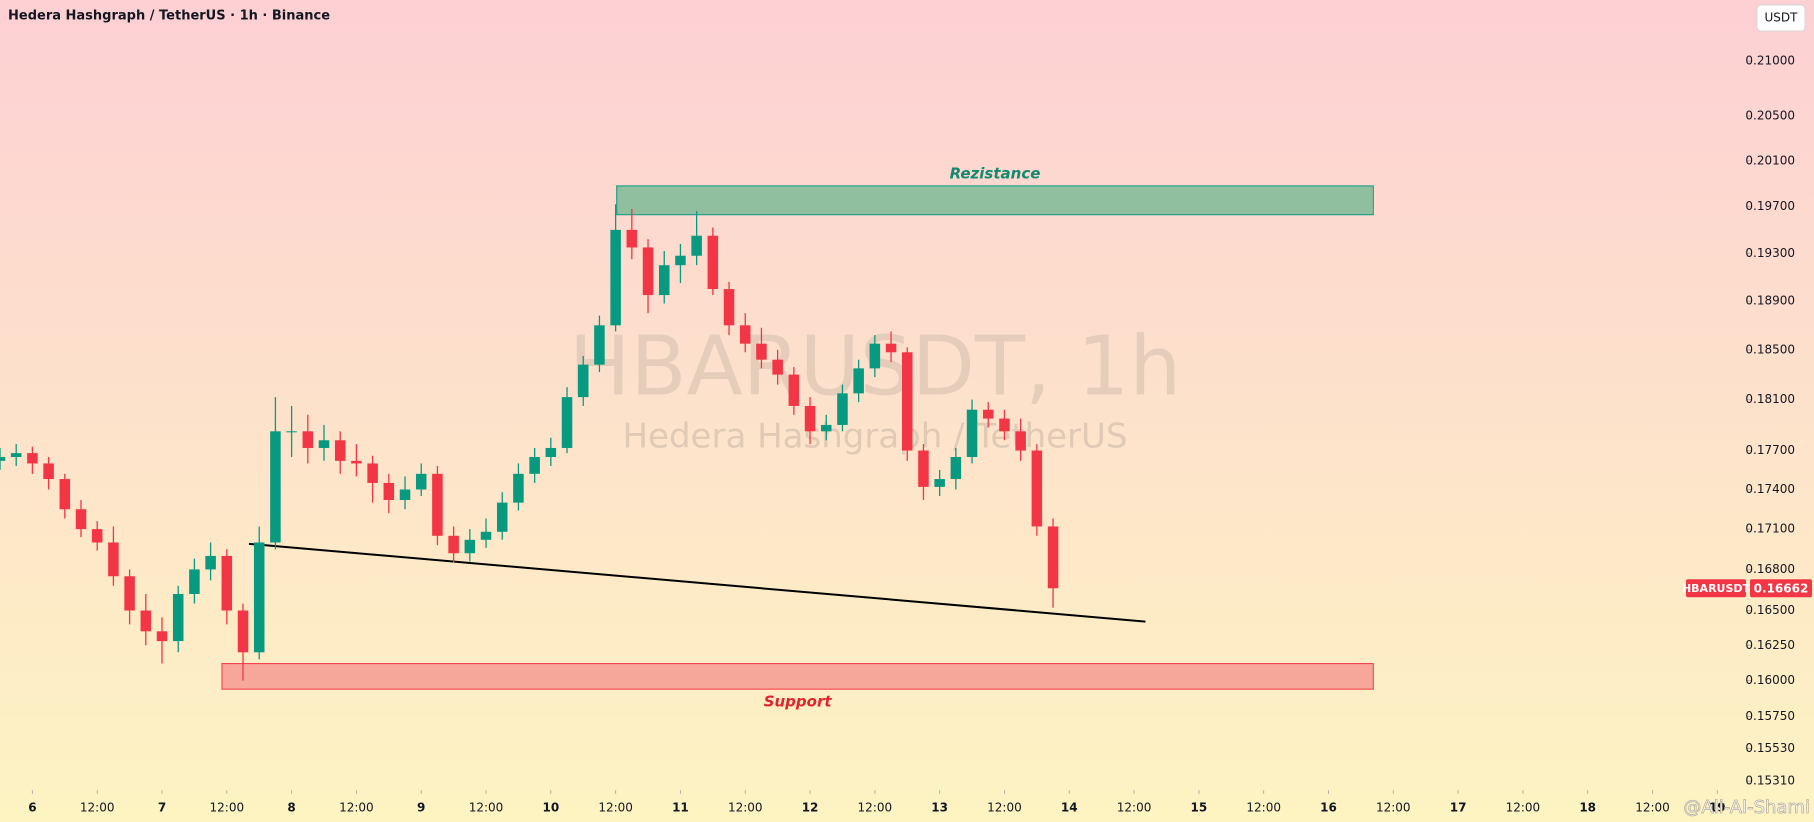 Image resolution: width=1814 pixels, height=822 pixels. What do you see at coordinates (1770, 160) in the screenshot?
I see `y-tick-label: 0.20100` at bounding box center [1770, 160].